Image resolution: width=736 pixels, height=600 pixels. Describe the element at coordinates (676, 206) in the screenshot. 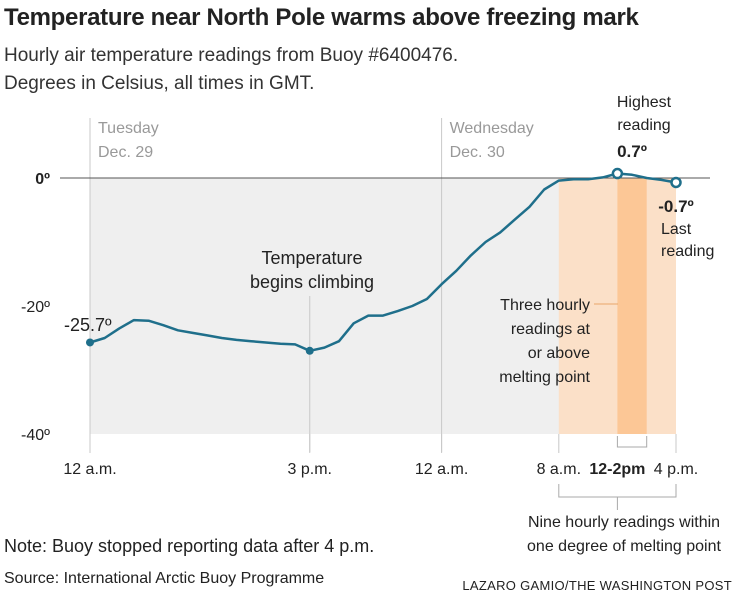

I see `last-value-label: -0.7º` at that location.